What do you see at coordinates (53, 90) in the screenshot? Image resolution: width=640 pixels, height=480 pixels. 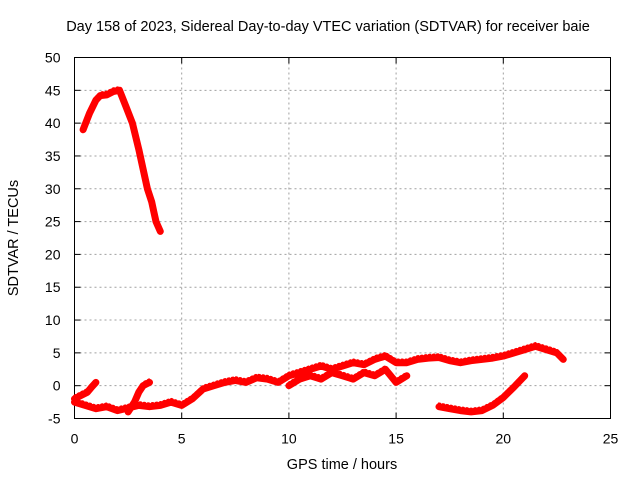 I see `y-tick-label: 45` at bounding box center [53, 90].